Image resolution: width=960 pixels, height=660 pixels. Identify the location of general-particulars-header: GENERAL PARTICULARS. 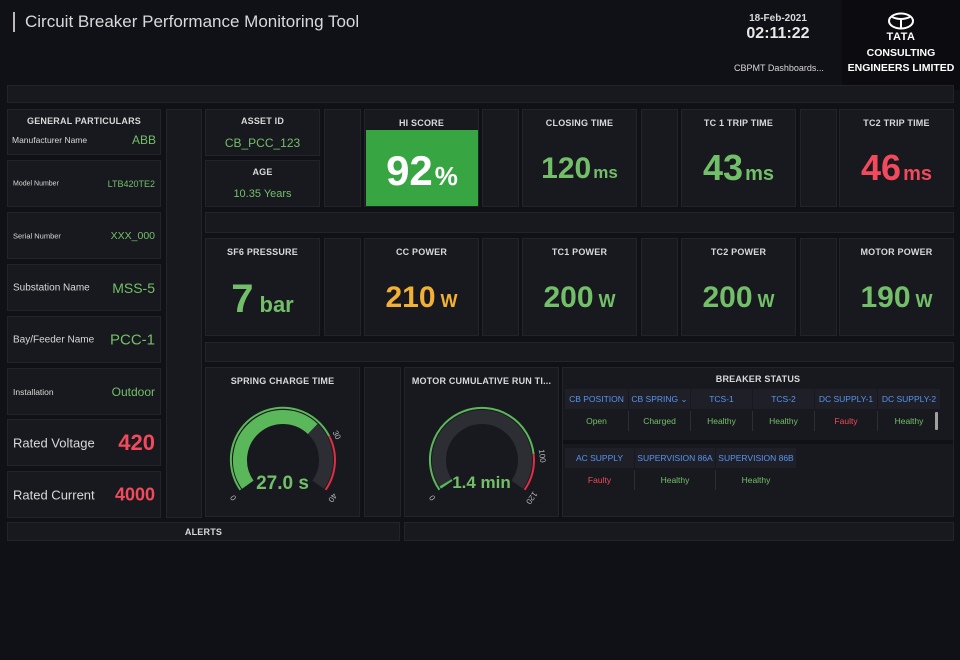
(84, 132).